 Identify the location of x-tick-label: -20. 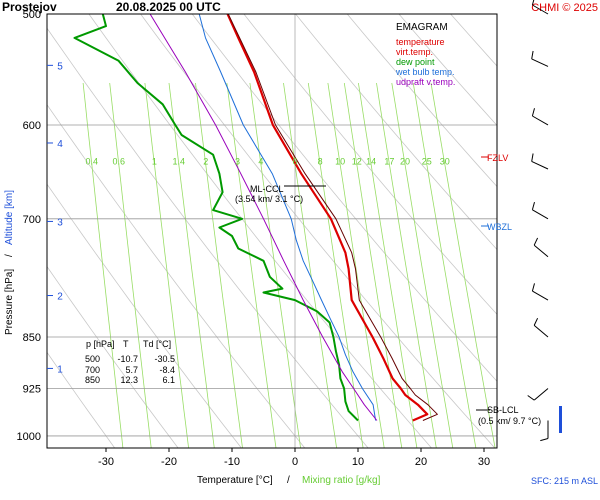
(169, 462).